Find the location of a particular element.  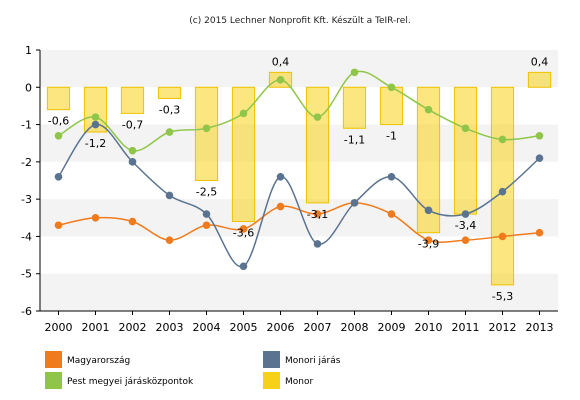

bar-label-2003: -0,3 is located at coordinates (169, 109).